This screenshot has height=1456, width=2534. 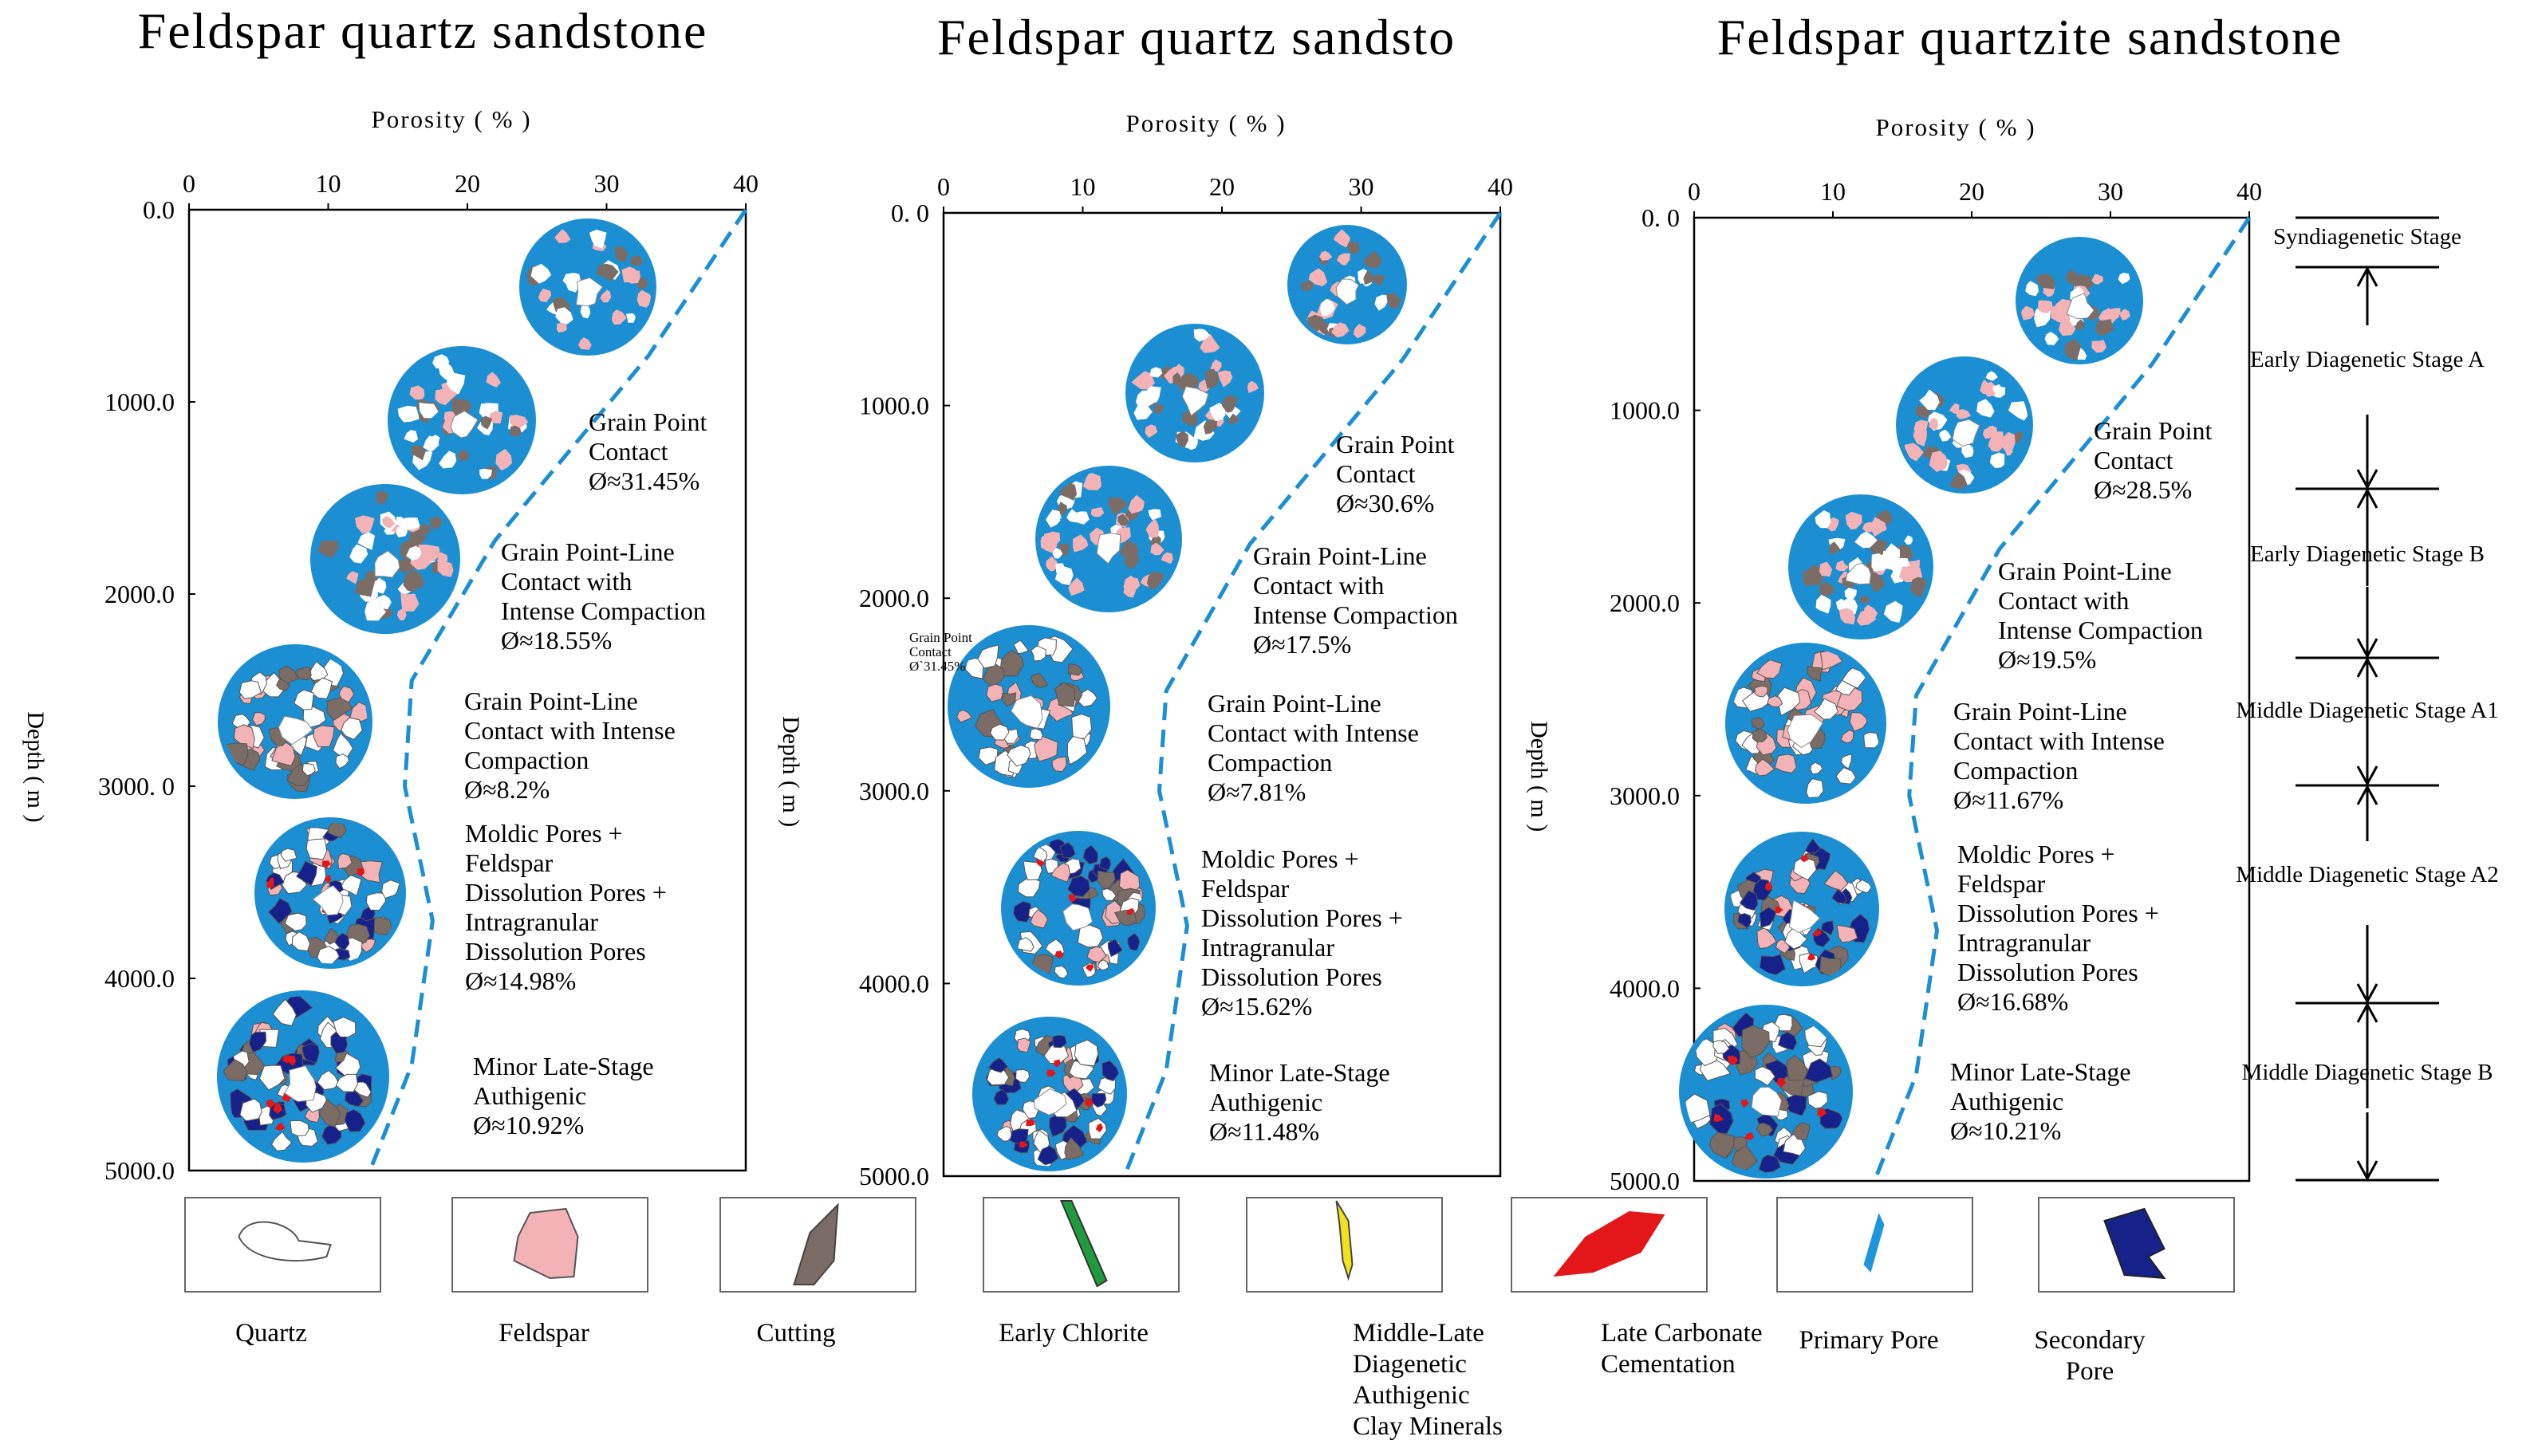 What do you see at coordinates (556, 640) in the screenshot?
I see `stage-annotation-line: Ø≈18.55%` at bounding box center [556, 640].